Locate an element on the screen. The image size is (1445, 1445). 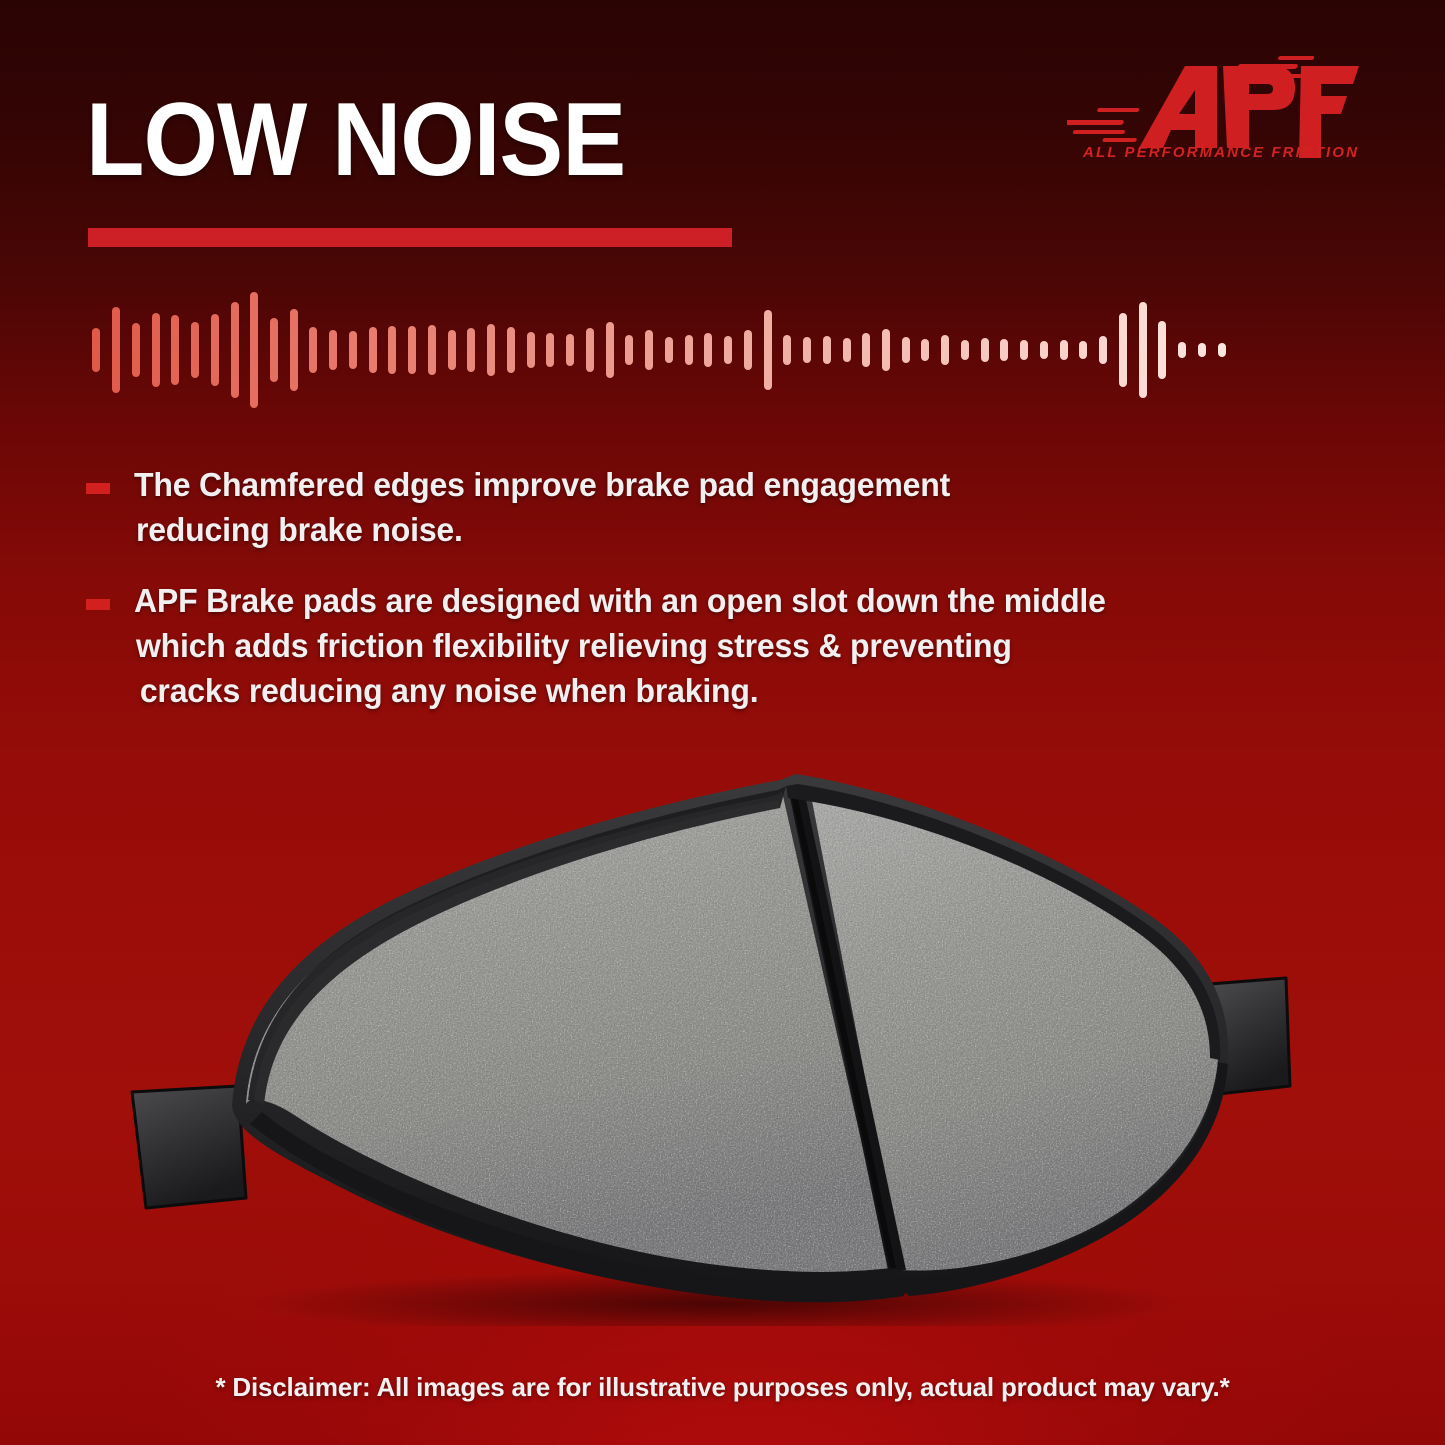
logo-tagline: ALL PERFORMANCE FRICTION is located at coordinates (1221, 152).